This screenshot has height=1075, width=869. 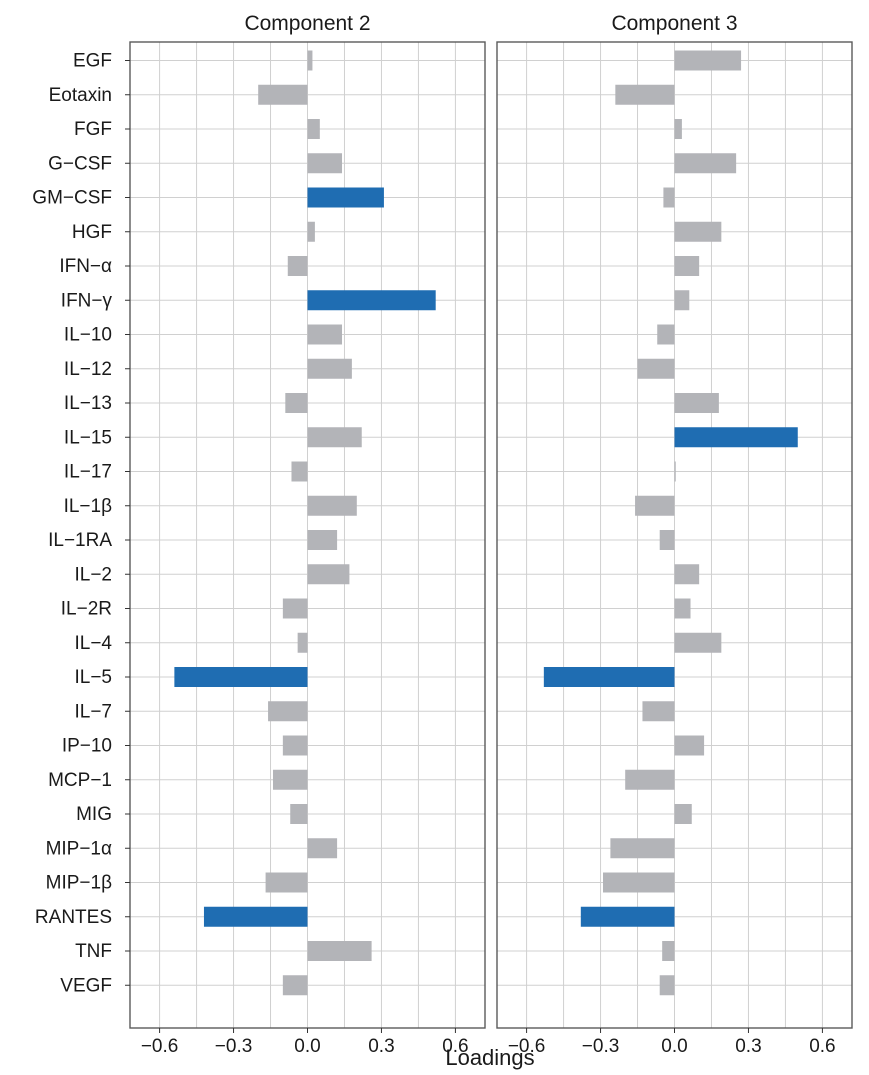 I want to click on category-label: IL−4, so click(x=93, y=643).